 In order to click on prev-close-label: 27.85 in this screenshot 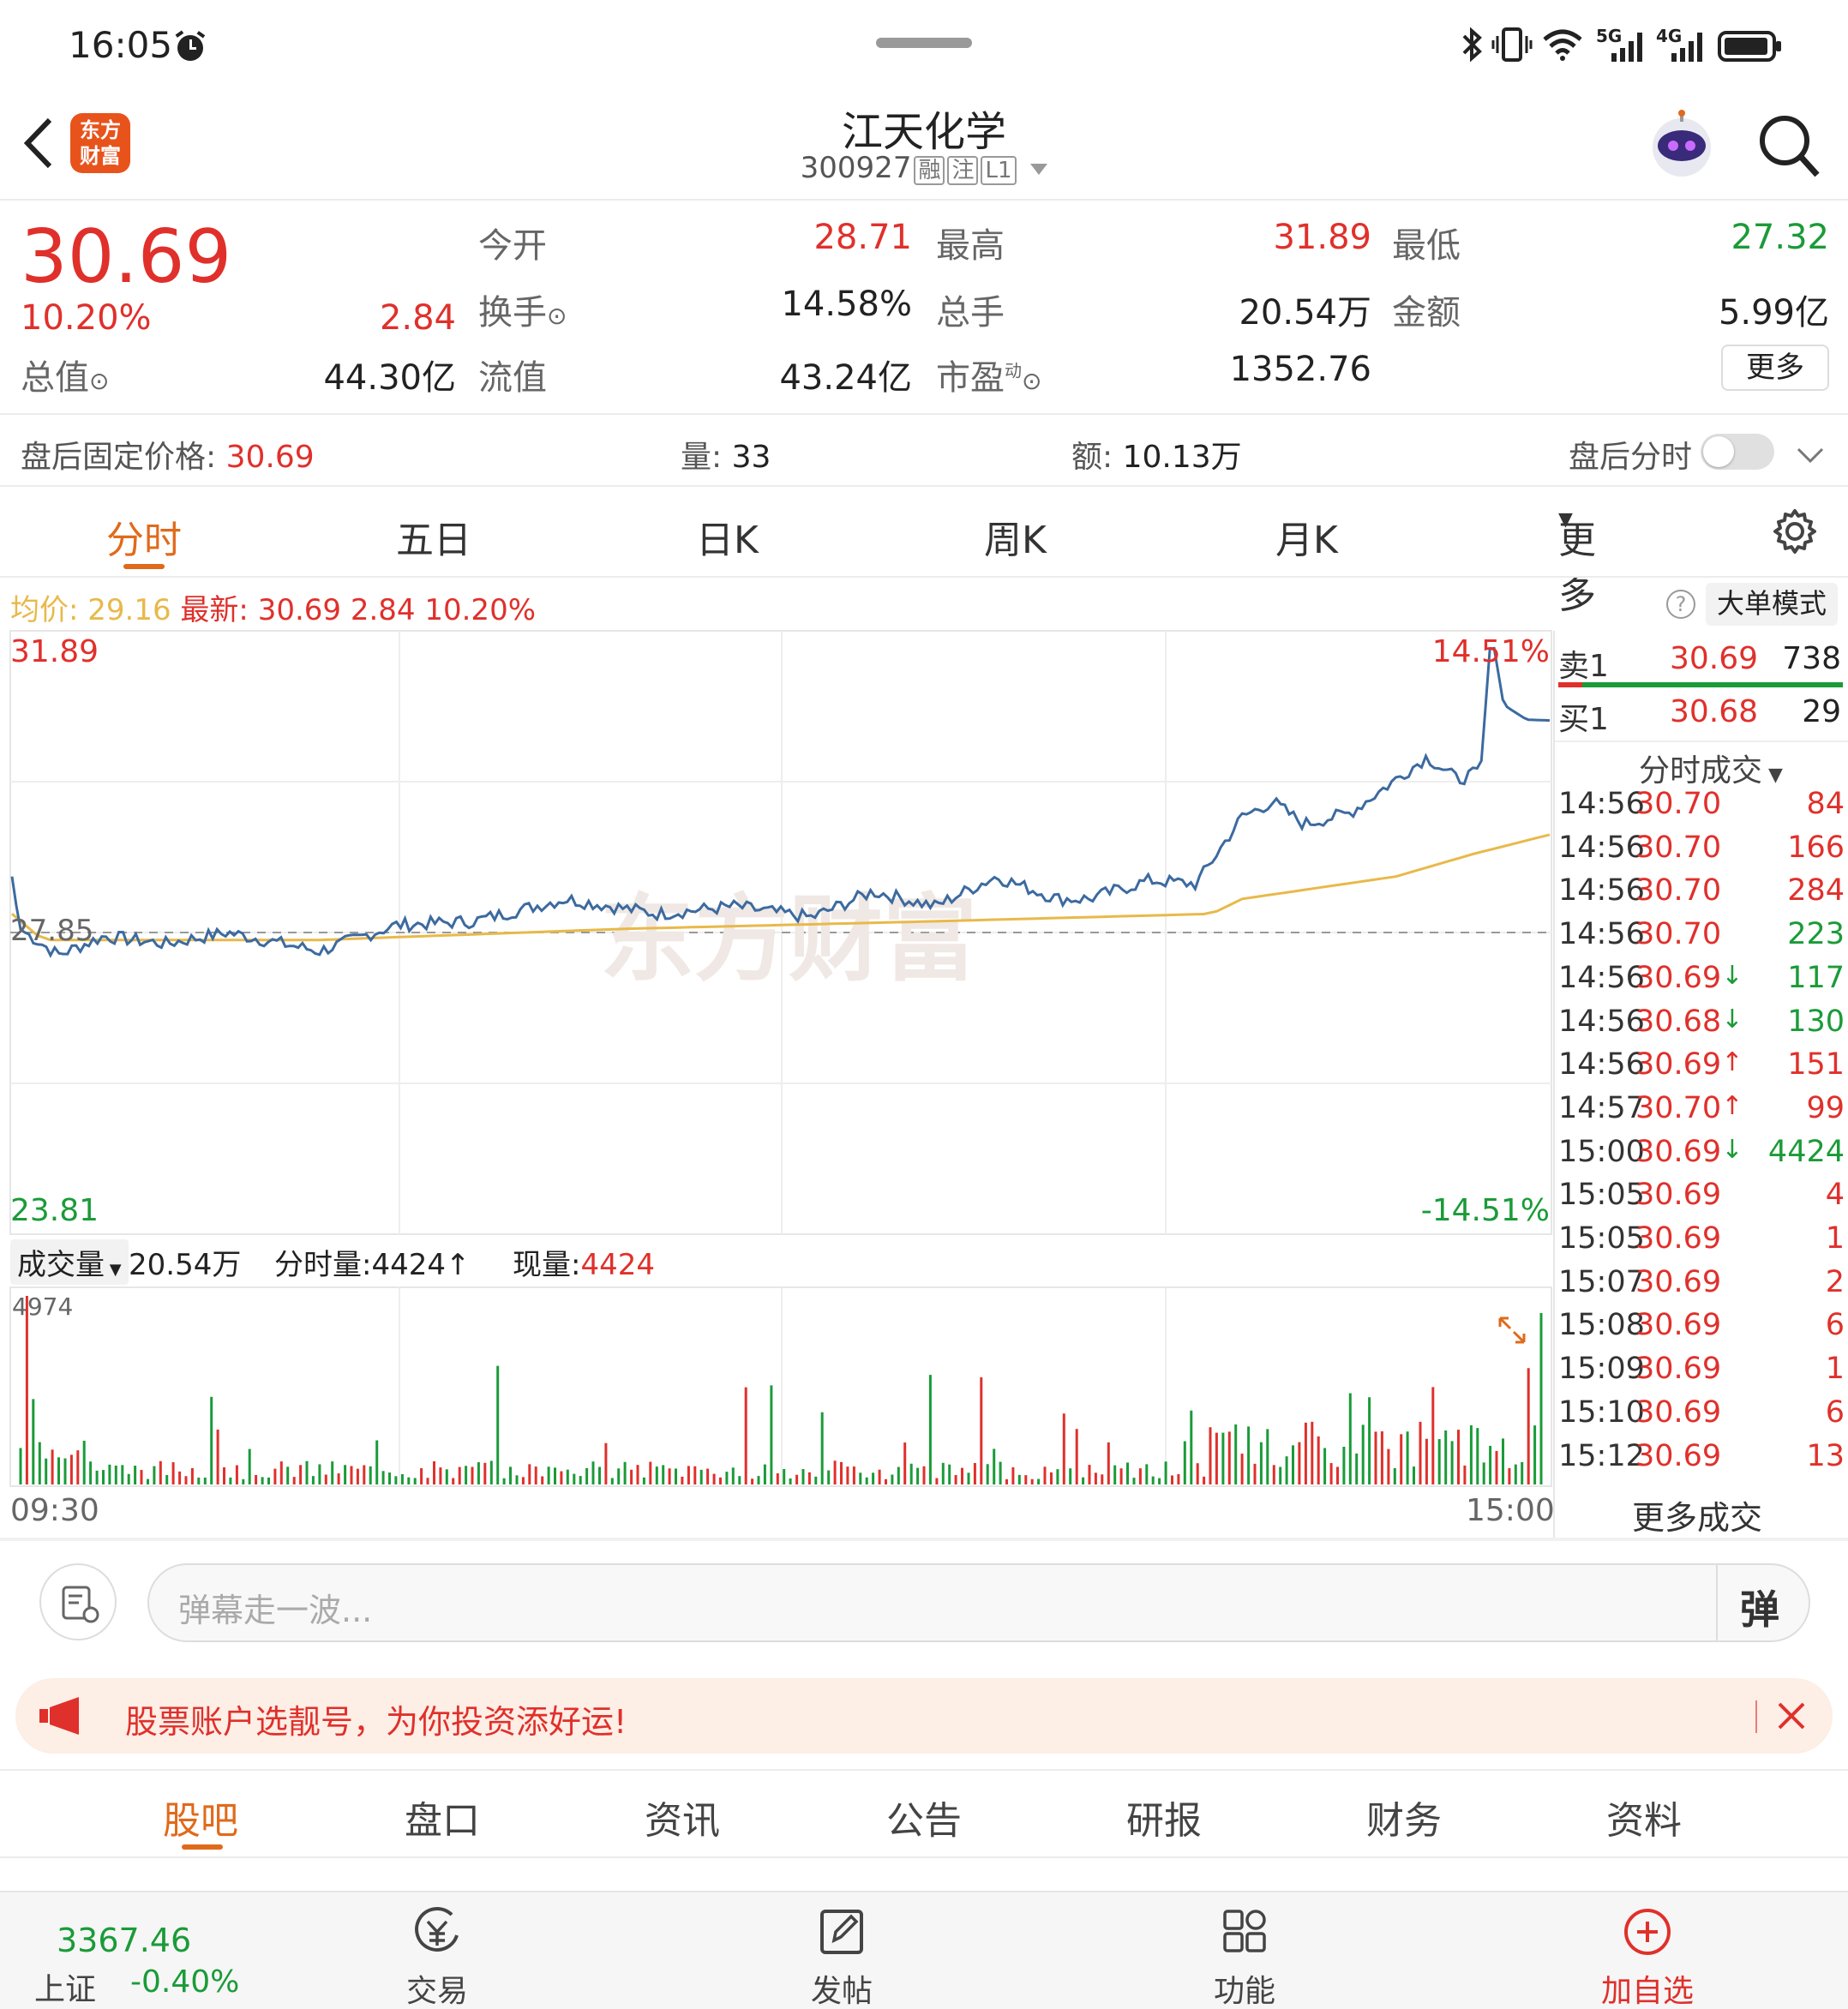, I will do `click(52, 931)`.